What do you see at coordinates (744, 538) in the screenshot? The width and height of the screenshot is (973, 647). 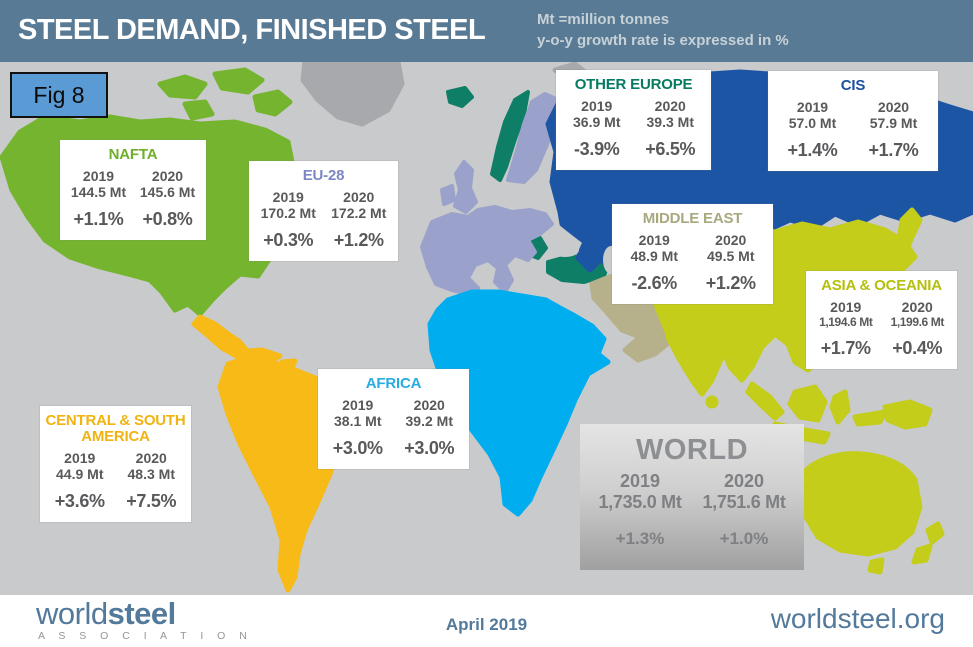 I see `world-growth-2020: +1.0%` at bounding box center [744, 538].